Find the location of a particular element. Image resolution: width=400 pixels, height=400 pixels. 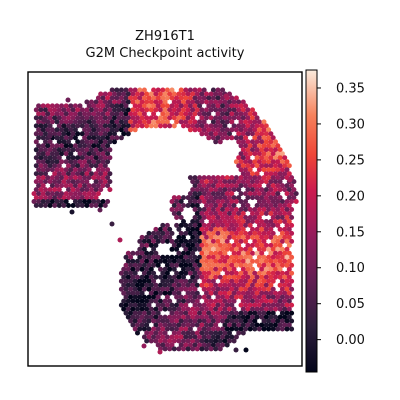

chart-title-line-2: G2M Checkpoint activity is located at coordinates (165, 53).